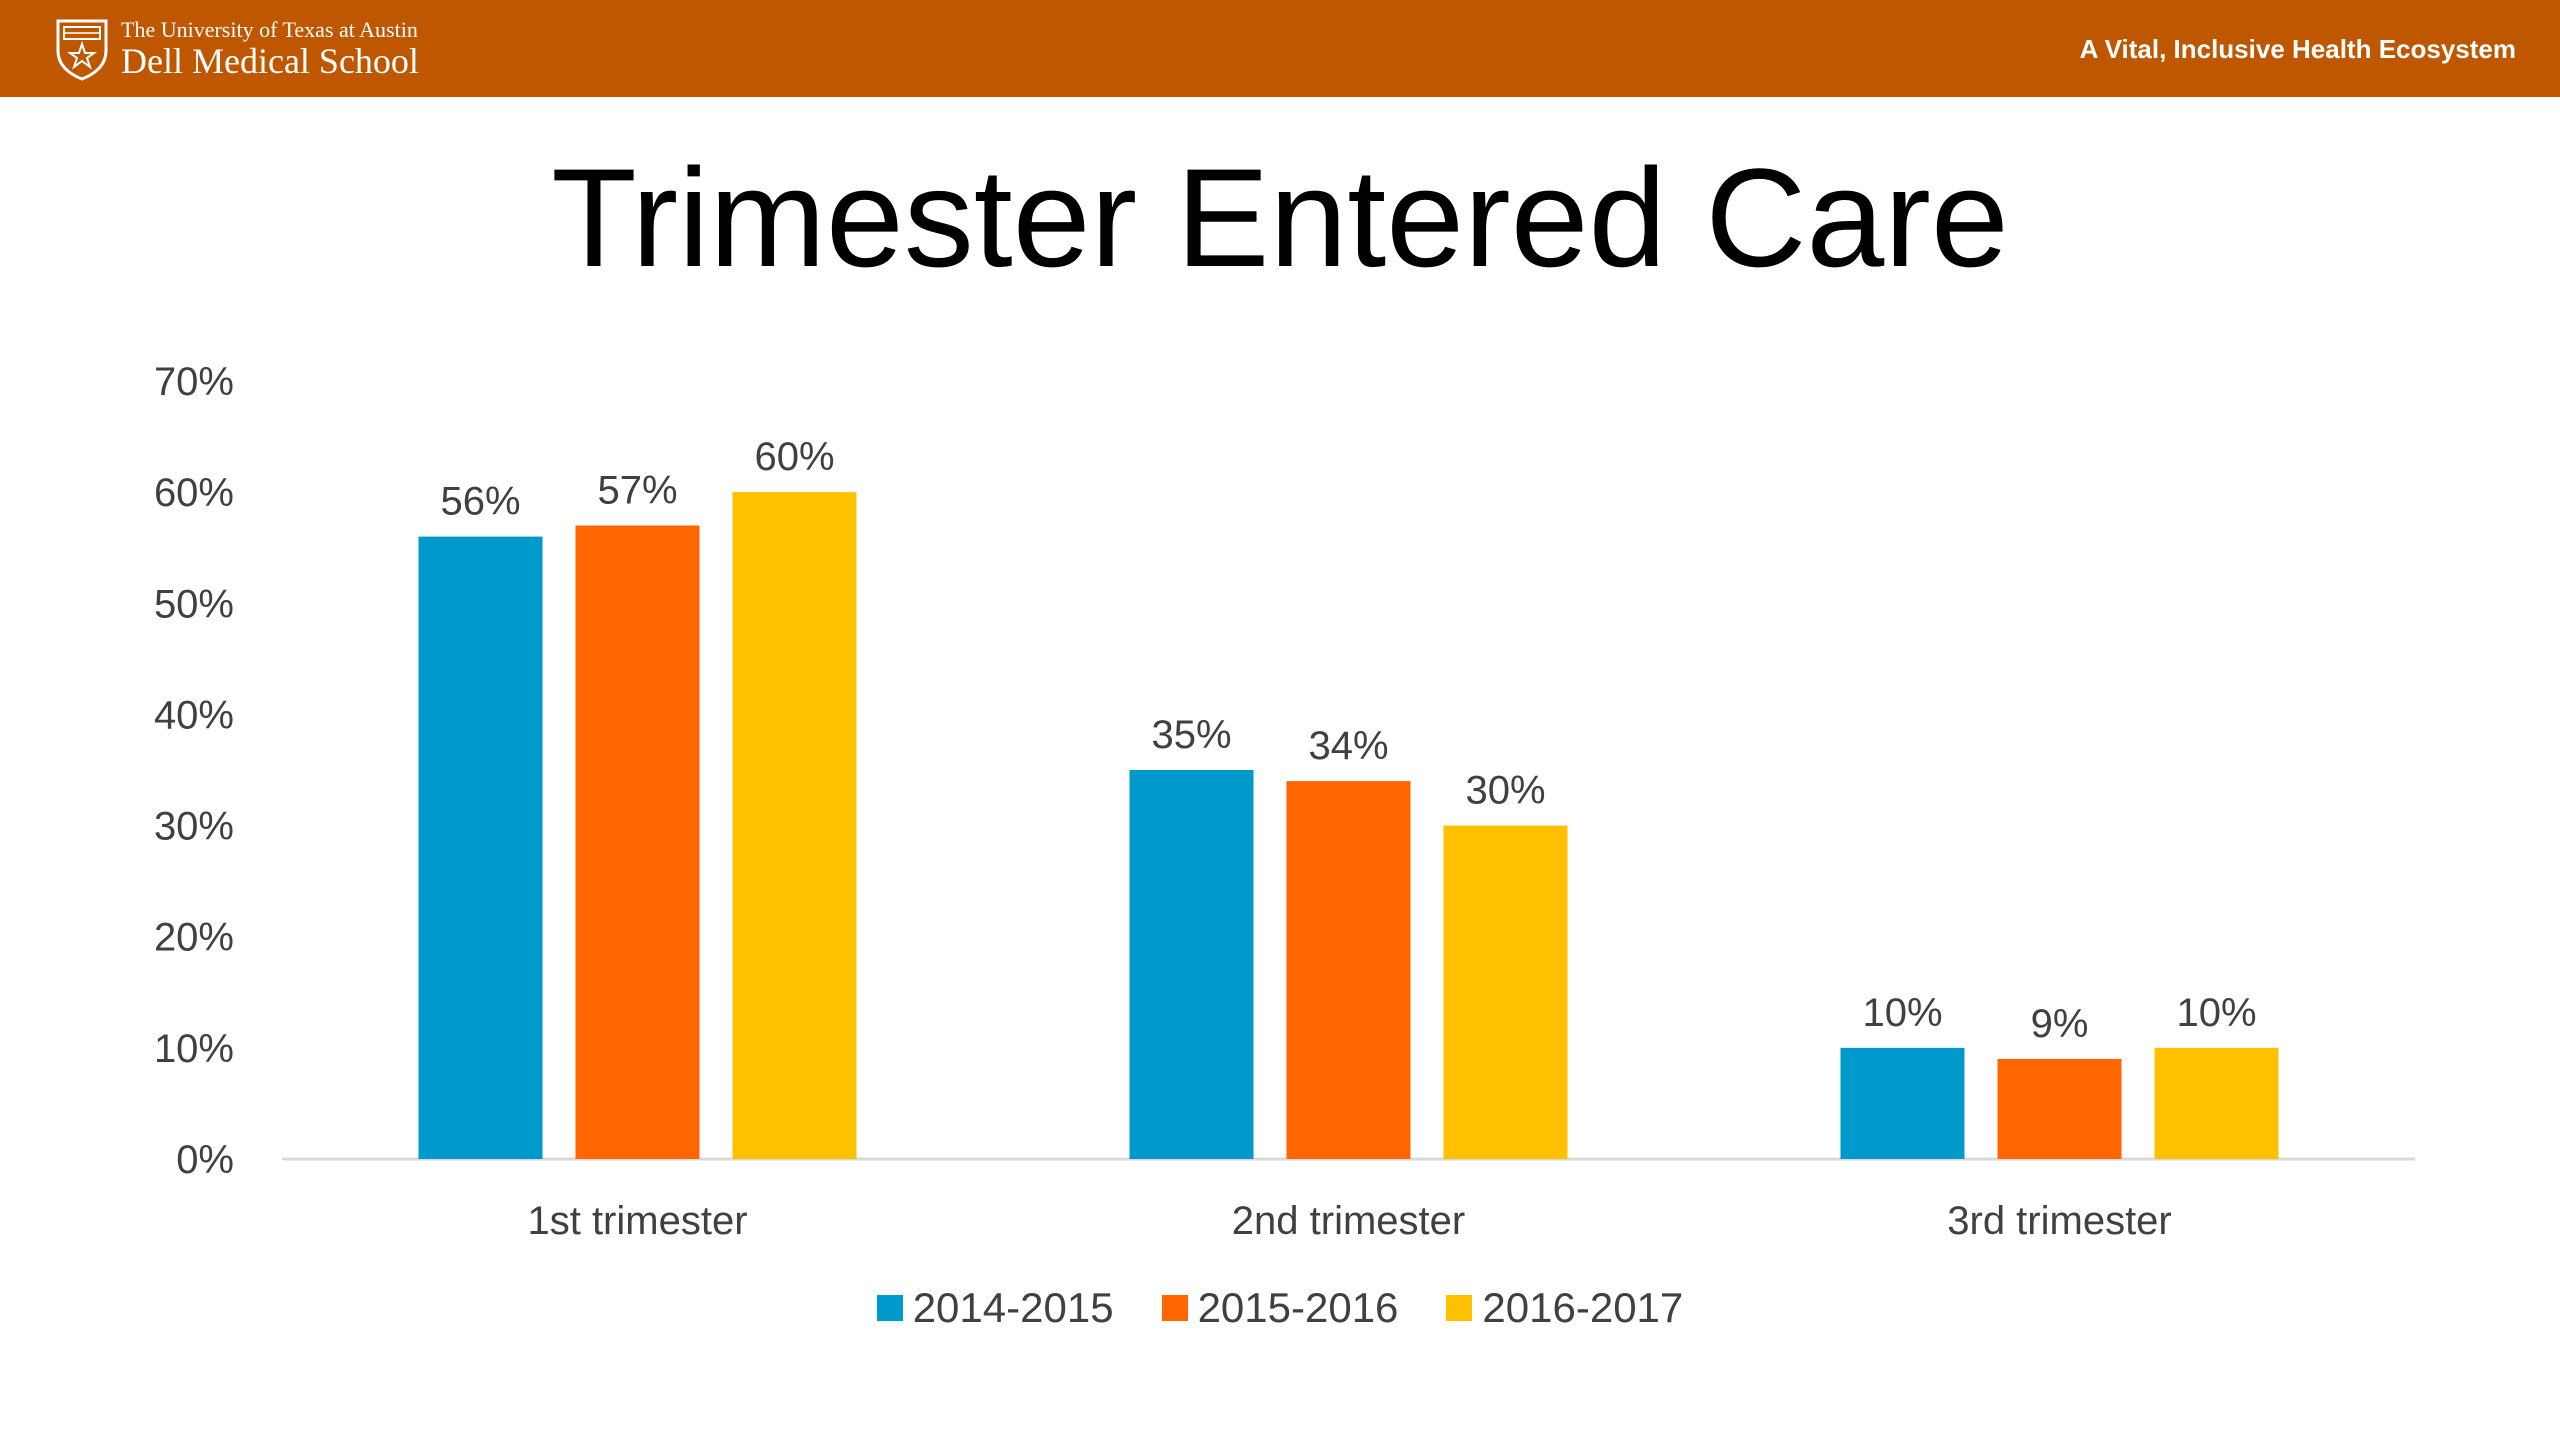 The height and width of the screenshot is (1440, 2560). I want to click on university-name: The University of Texas at Austin, so click(269, 29).